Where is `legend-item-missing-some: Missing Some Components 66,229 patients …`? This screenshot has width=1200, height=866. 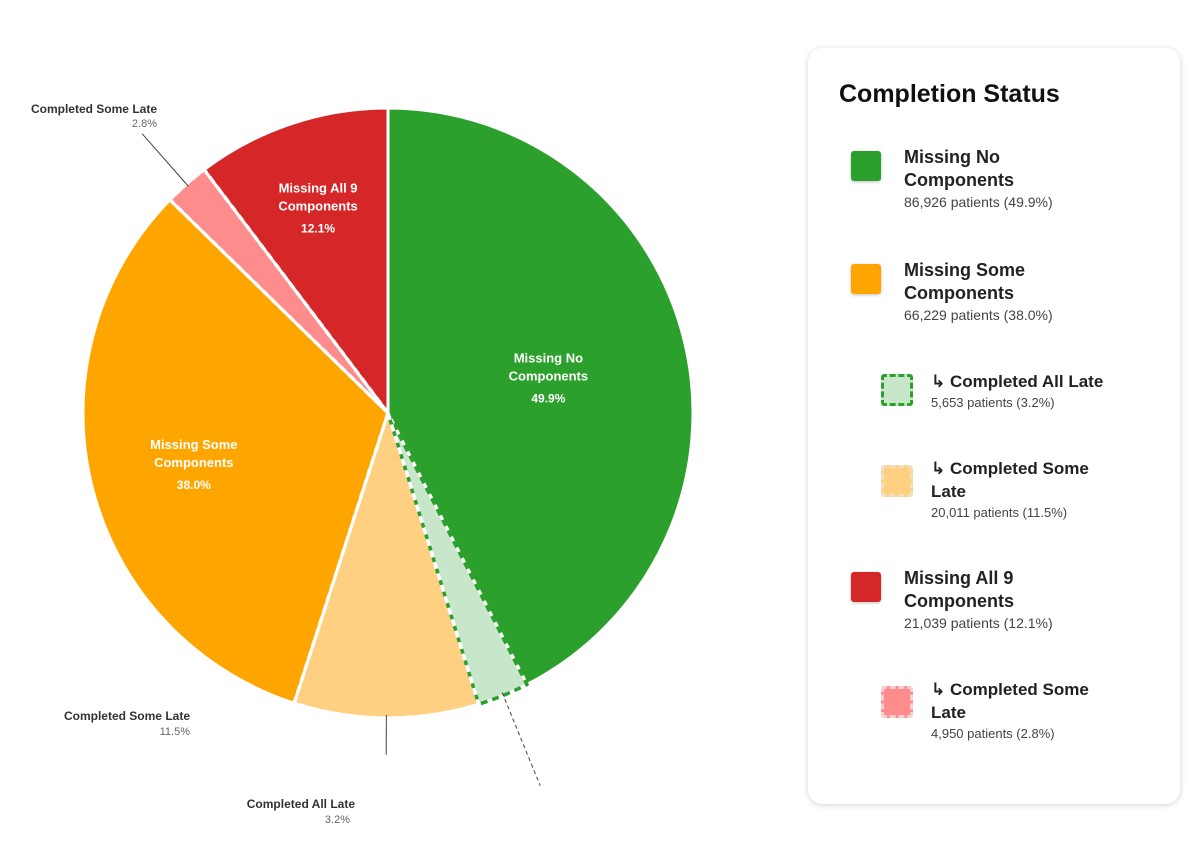 legend-item-missing-some: Missing Some Components 66,229 patients … is located at coordinates (957, 291).